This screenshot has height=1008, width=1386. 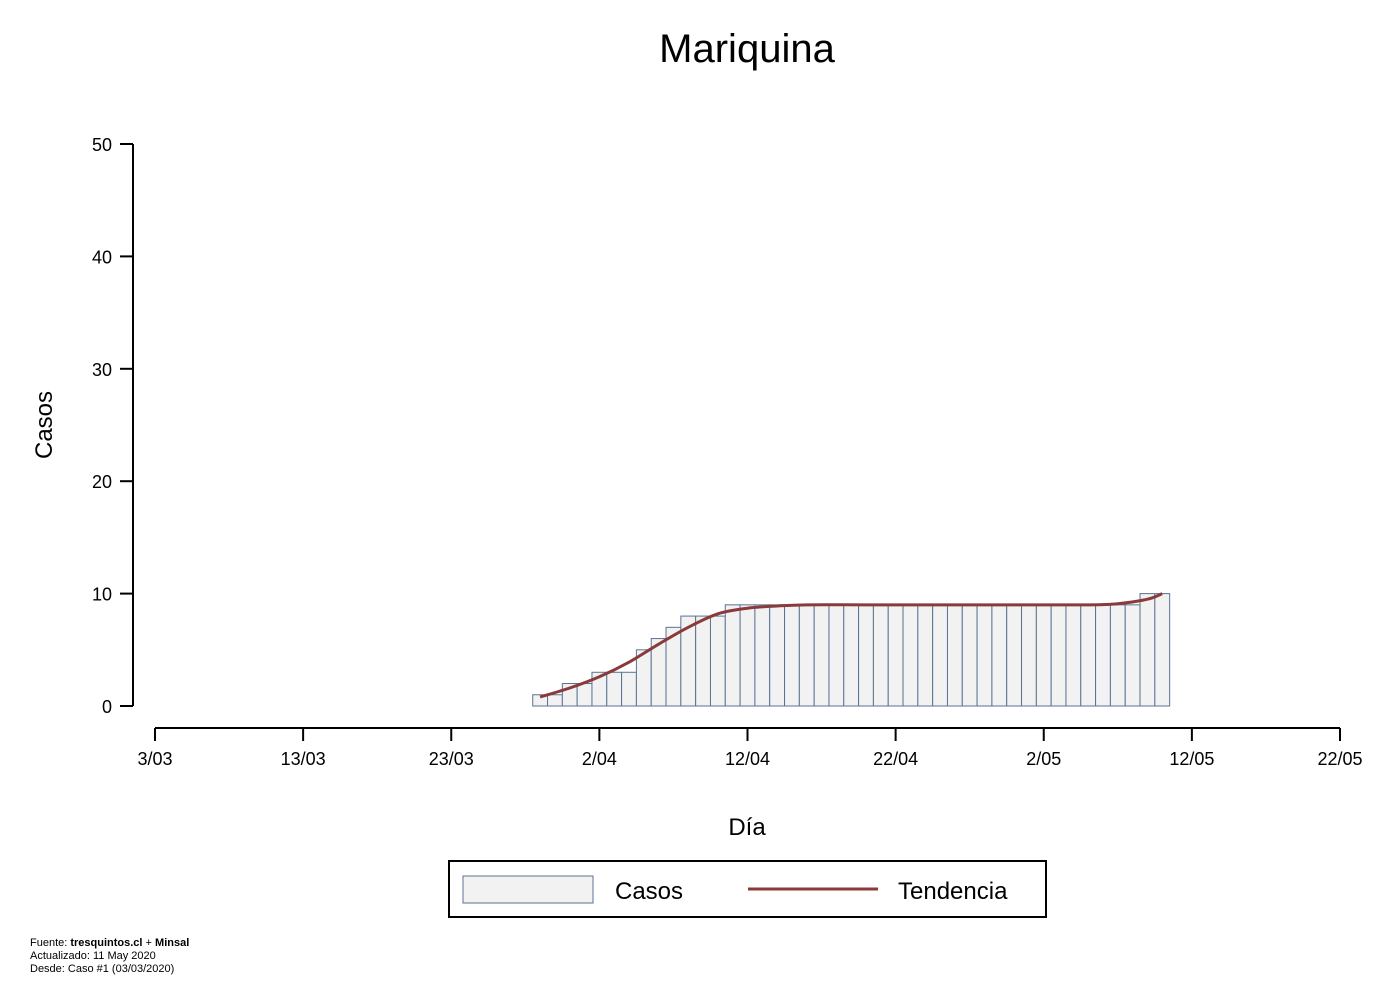 I want to click on footer-source-org: Minsal, so click(x=172, y=943).